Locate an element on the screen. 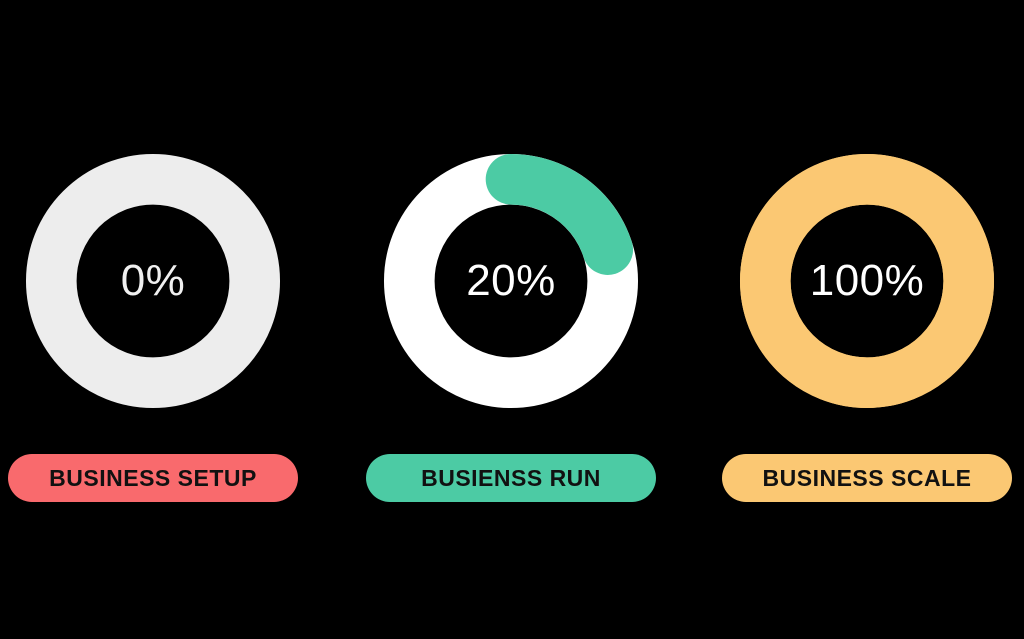 The width and height of the screenshot is (1024, 639). donut-ring: 100% is located at coordinates (867, 281).